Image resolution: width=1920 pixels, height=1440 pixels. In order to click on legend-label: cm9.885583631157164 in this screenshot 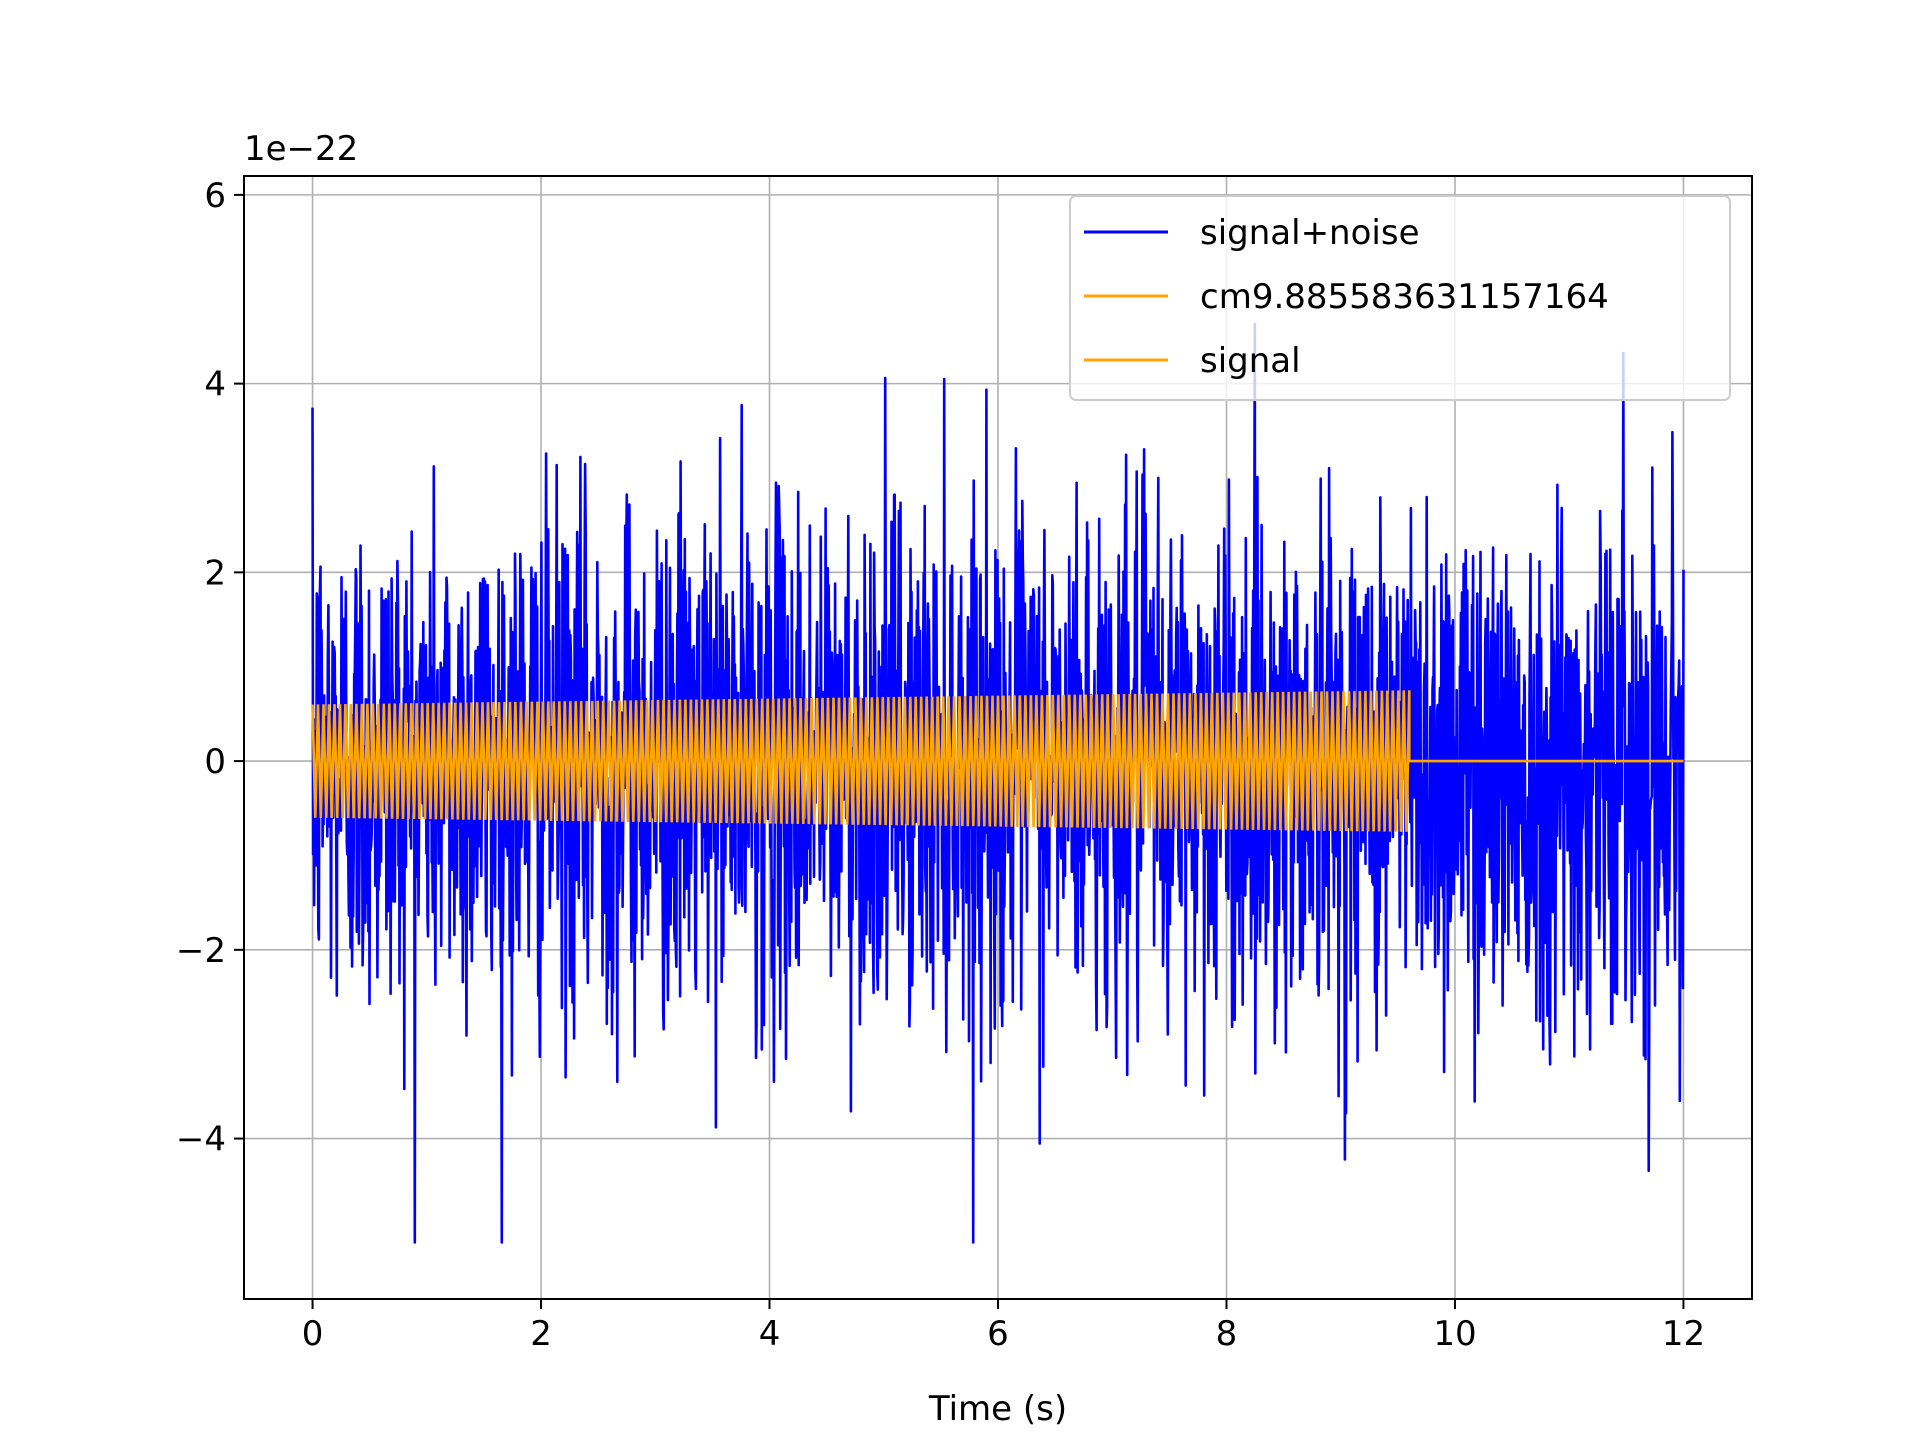, I will do `click(1404, 297)`.